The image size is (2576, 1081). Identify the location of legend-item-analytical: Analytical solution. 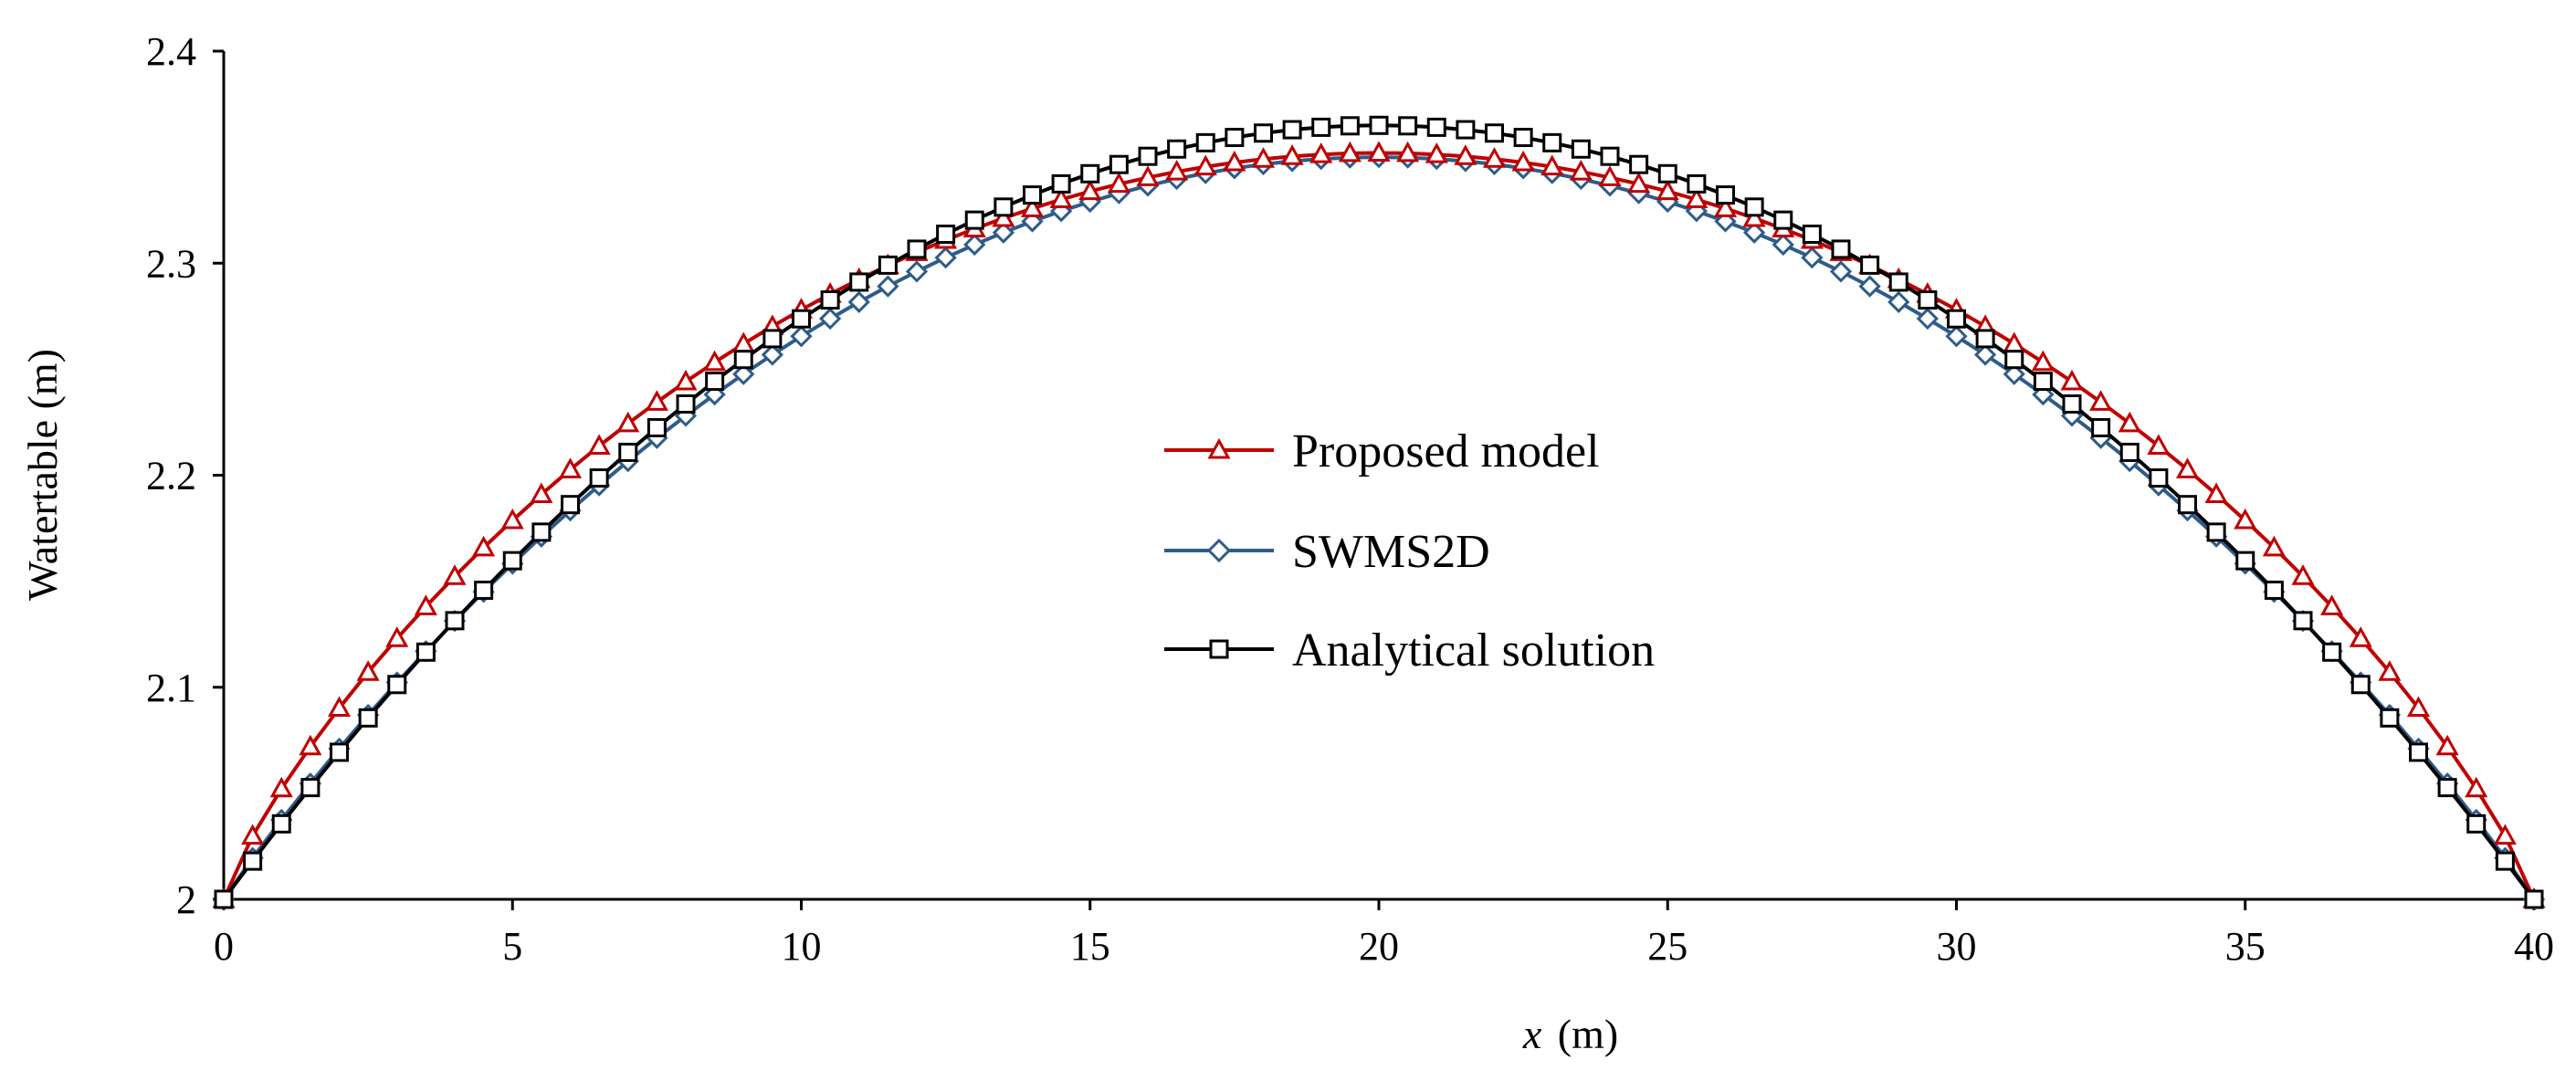
(1409, 651).